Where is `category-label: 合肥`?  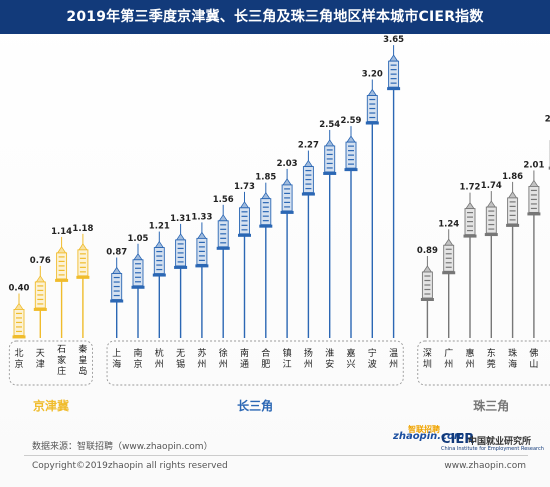 category-label: 合肥 is located at coordinates (265, 358).